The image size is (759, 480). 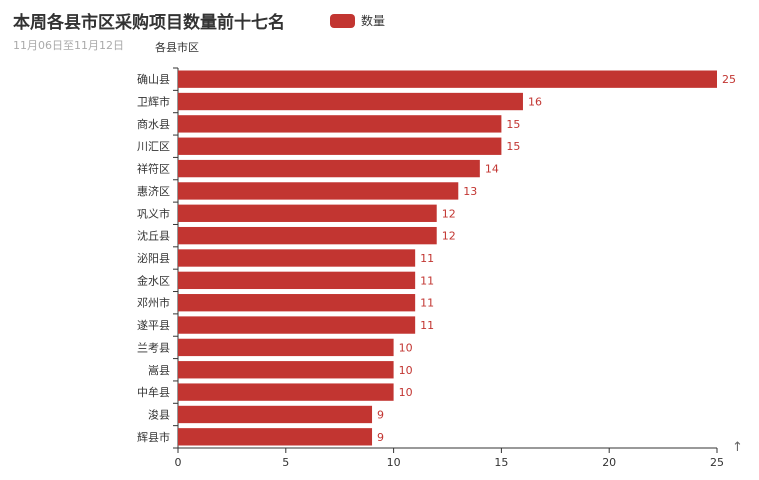 What do you see at coordinates (153, 169) in the screenshot?
I see `y-category-label: 祥符区` at bounding box center [153, 169].